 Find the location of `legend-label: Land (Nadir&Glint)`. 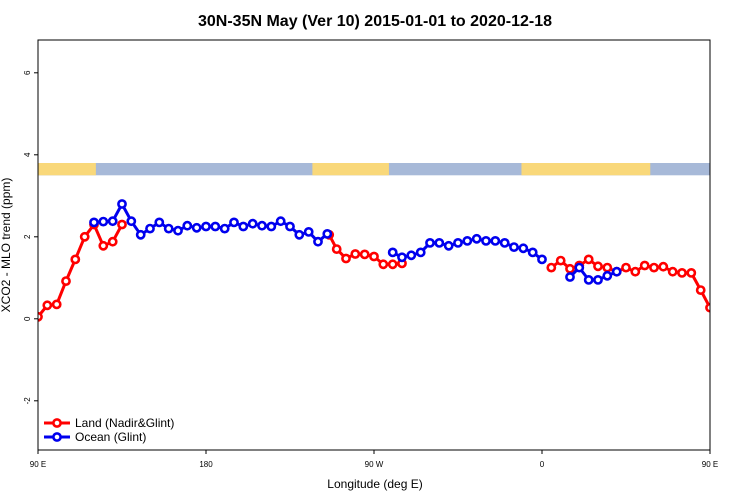

legend-label: Land (Nadir&Glint) is located at coordinates (124, 423).